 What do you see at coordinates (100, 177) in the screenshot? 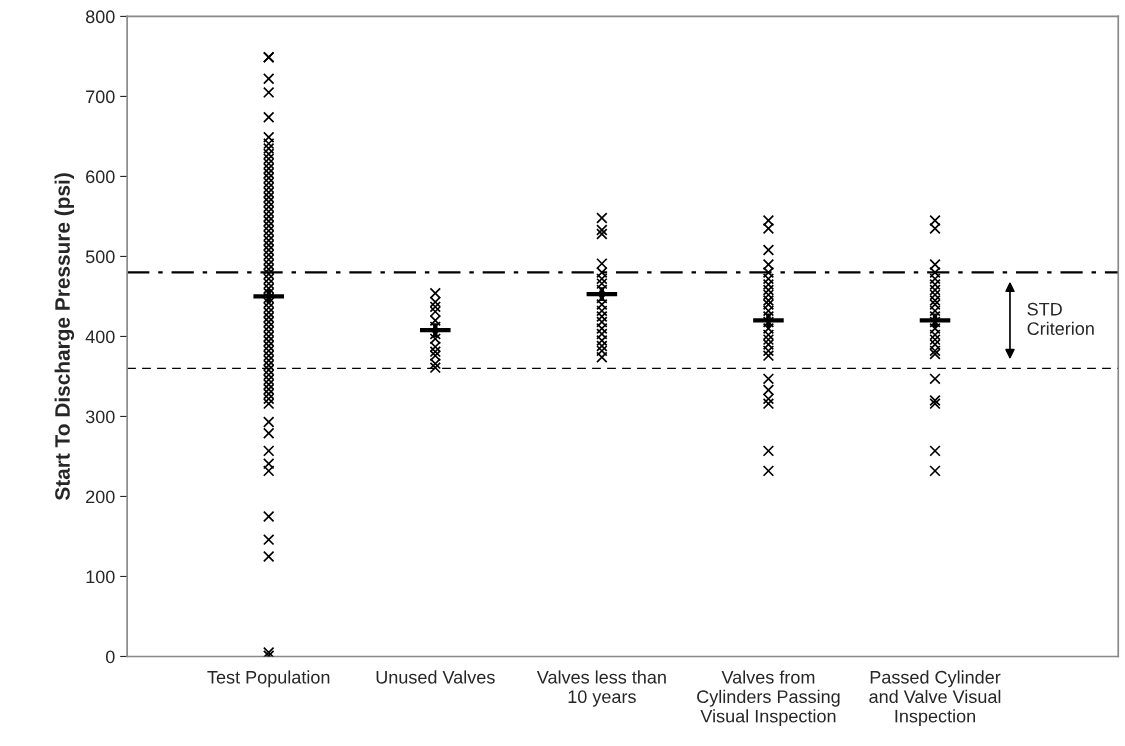
I see `y-tick-label: 600` at bounding box center [100, 177].